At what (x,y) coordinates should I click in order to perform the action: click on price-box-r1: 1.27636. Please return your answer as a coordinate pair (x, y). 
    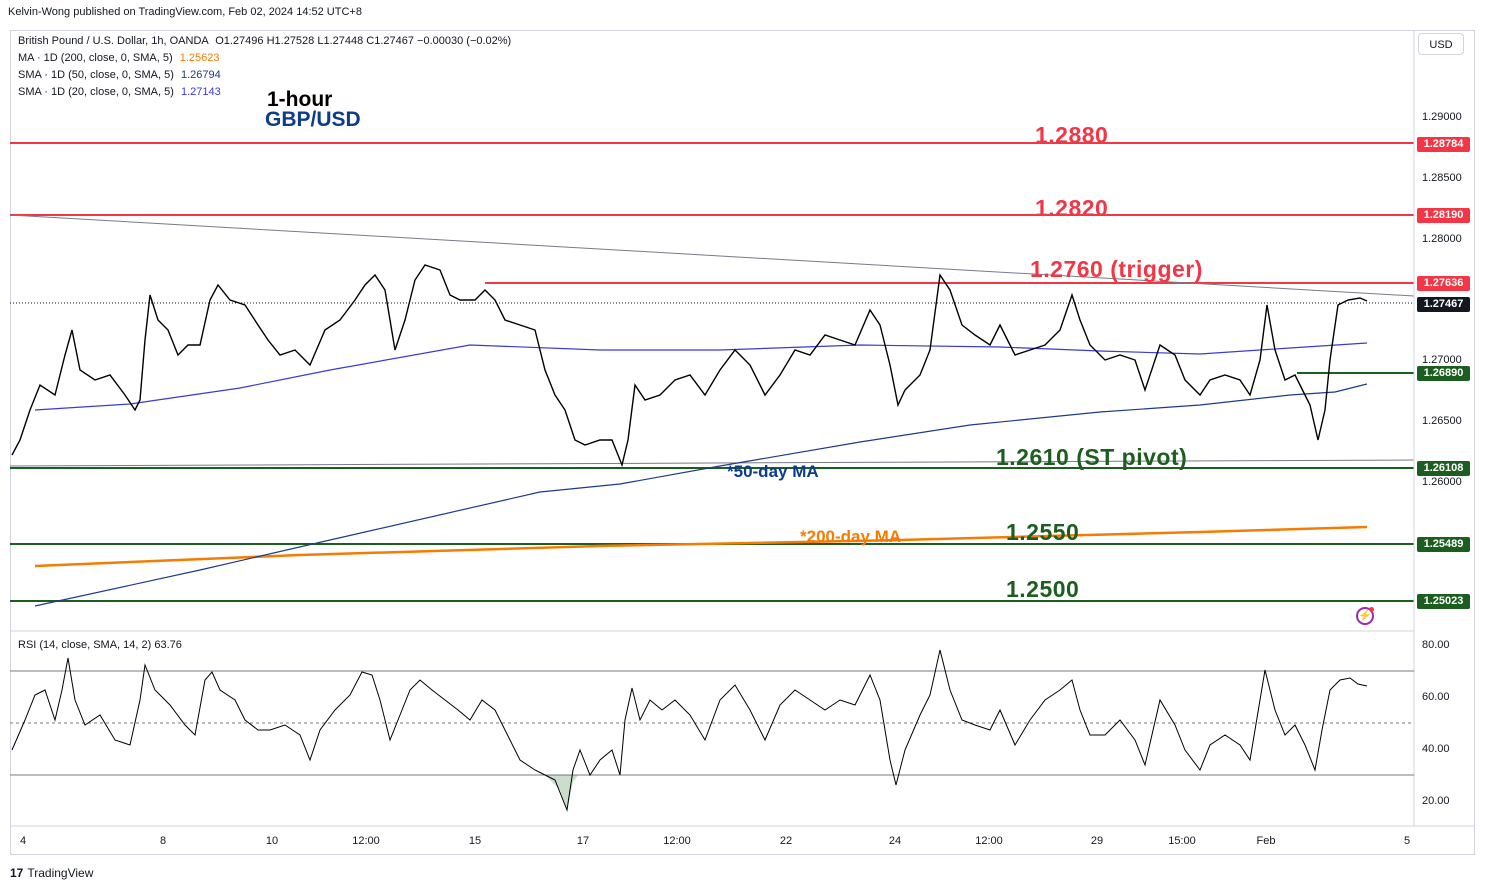
    Looking at the image, I should click on (1443, 283).